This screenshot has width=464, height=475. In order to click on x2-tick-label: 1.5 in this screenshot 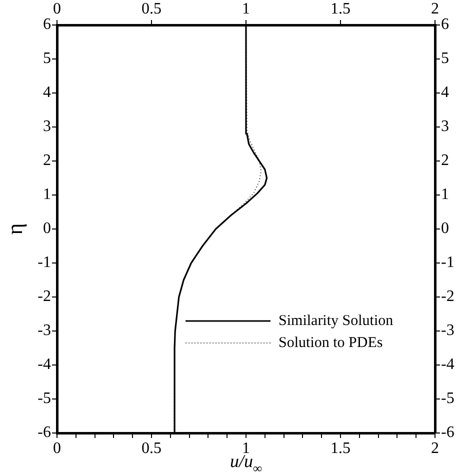, I will do `click(340, 9)`.